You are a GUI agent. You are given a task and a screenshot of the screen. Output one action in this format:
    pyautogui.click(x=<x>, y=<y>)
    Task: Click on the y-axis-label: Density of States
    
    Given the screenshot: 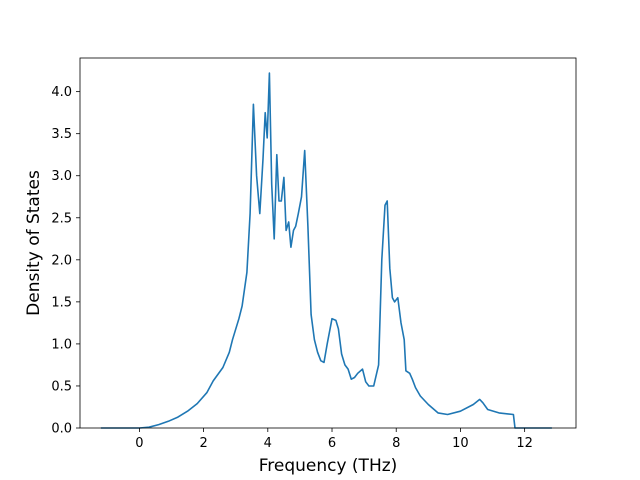 What is the action you would take?
    pyautogui.click(x=34, y=243)
    